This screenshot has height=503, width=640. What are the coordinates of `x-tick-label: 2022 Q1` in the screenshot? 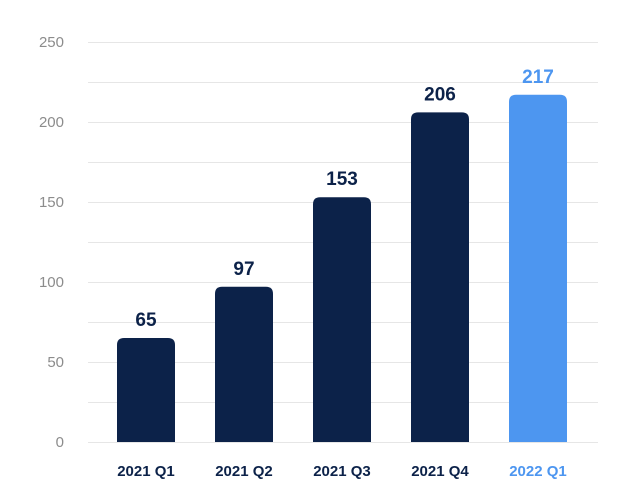 It's located at (538, 471).